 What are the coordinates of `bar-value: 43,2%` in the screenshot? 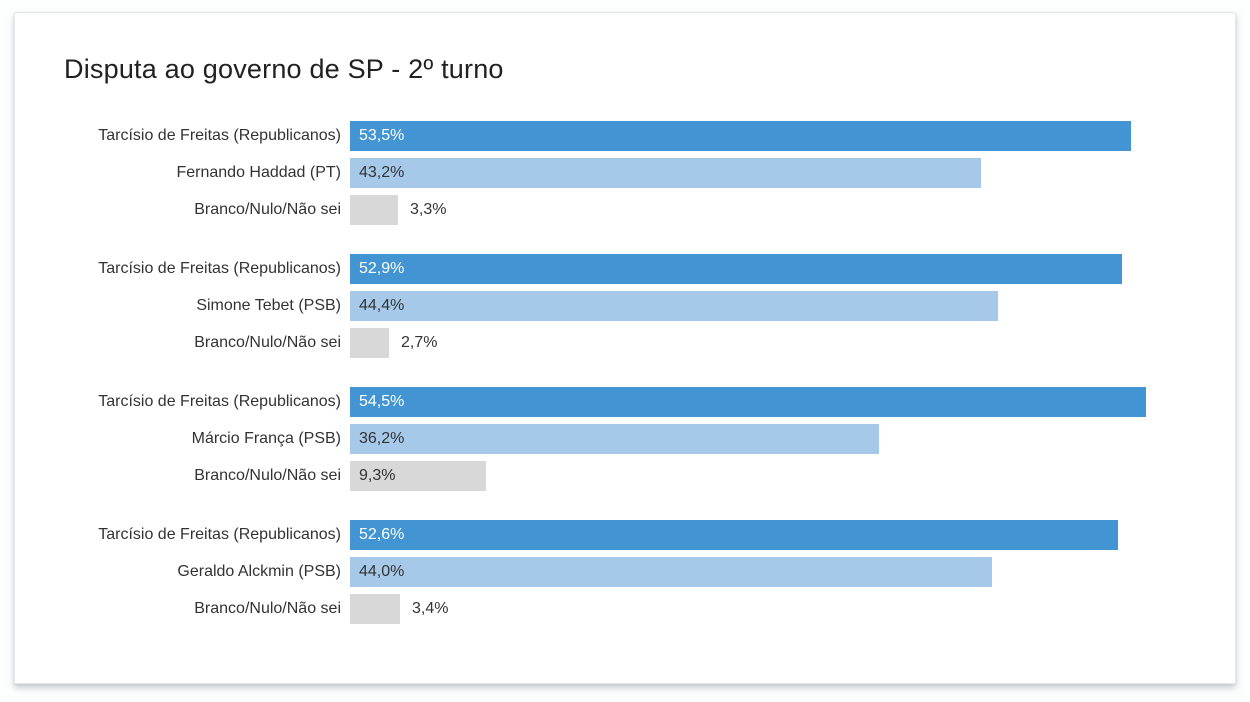 It's located at (382, 172).